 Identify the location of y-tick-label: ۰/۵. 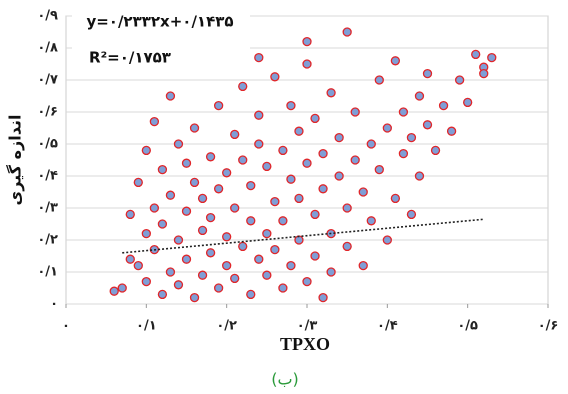
(47, 144).